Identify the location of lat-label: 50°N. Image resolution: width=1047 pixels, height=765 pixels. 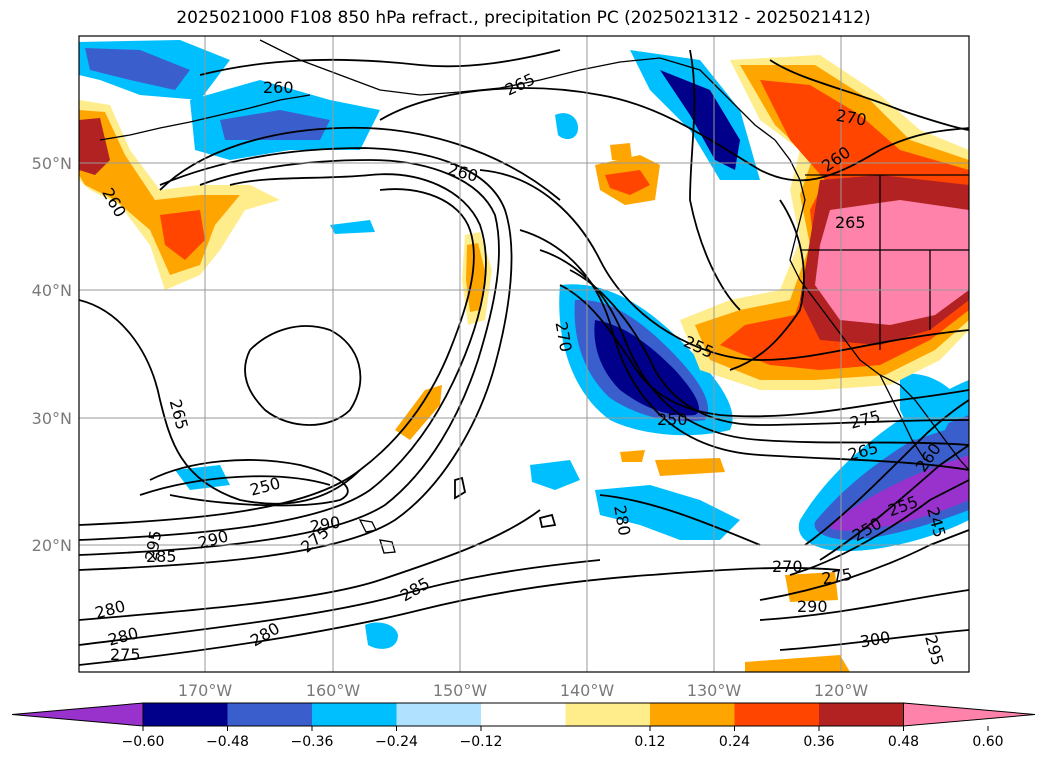
(52, 163).